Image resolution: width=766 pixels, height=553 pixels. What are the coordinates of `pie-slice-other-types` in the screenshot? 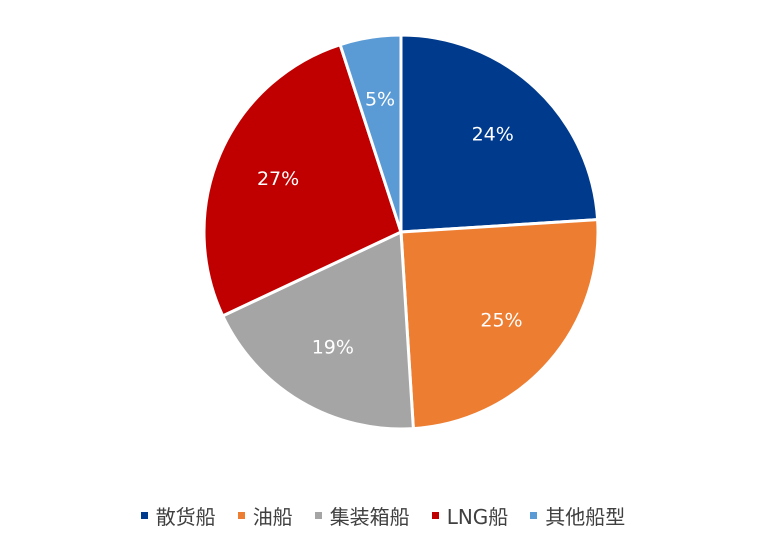 It's located at (370, 133).